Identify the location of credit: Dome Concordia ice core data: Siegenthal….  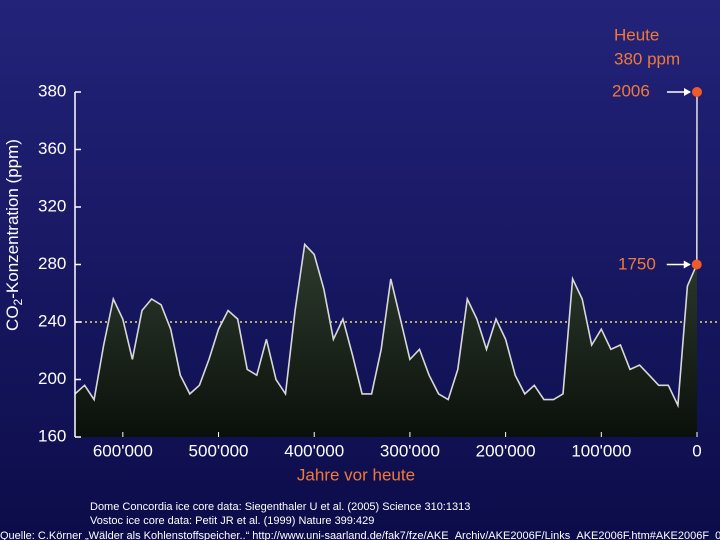
(280, 507).